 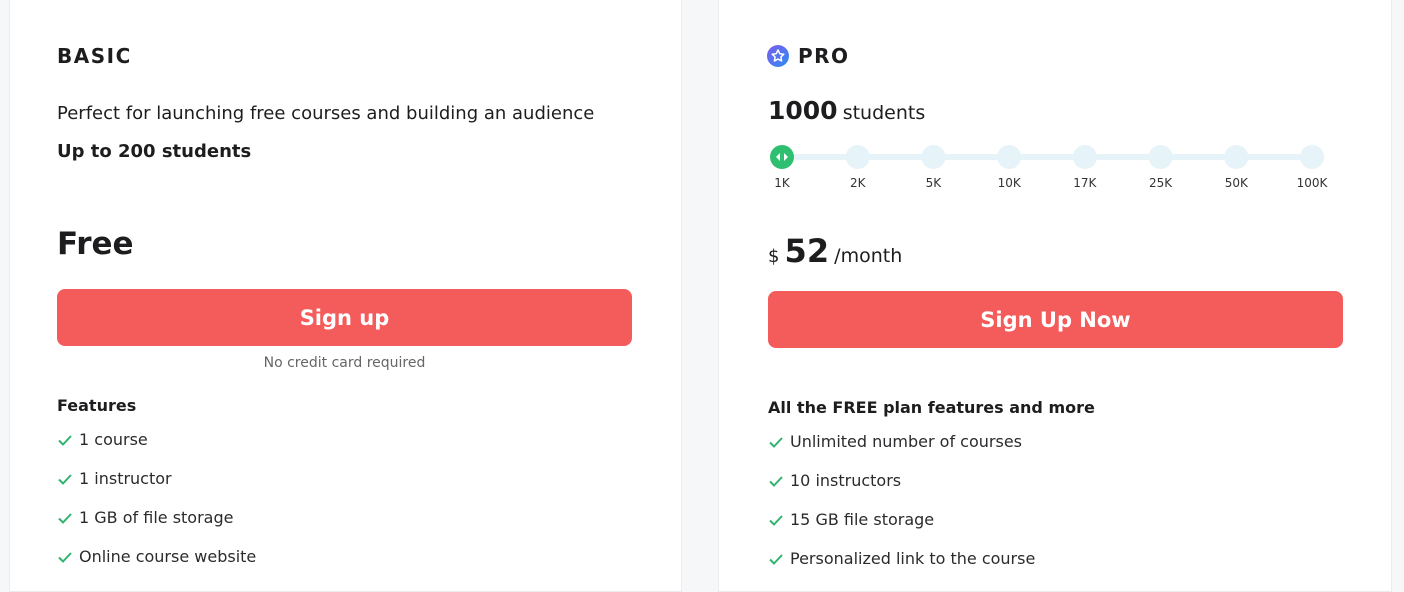 What do you see at coordinates (94, 56) in the screenshot?
I see `plan-title: BASIC` at bounding box center [94, 56].